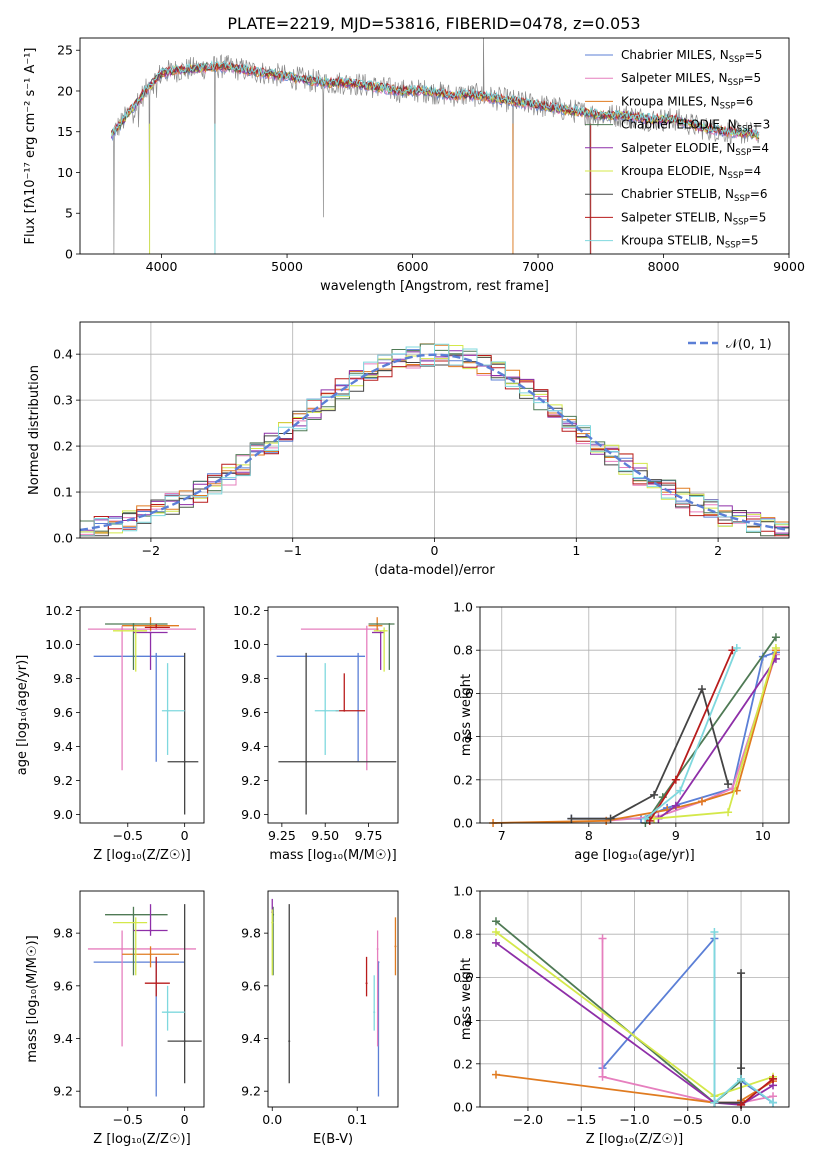 The image size is (819, 1170). Describe the element at coordinates (65, 90) in the screenshot. I see `y-tick-label: 20` at that location.